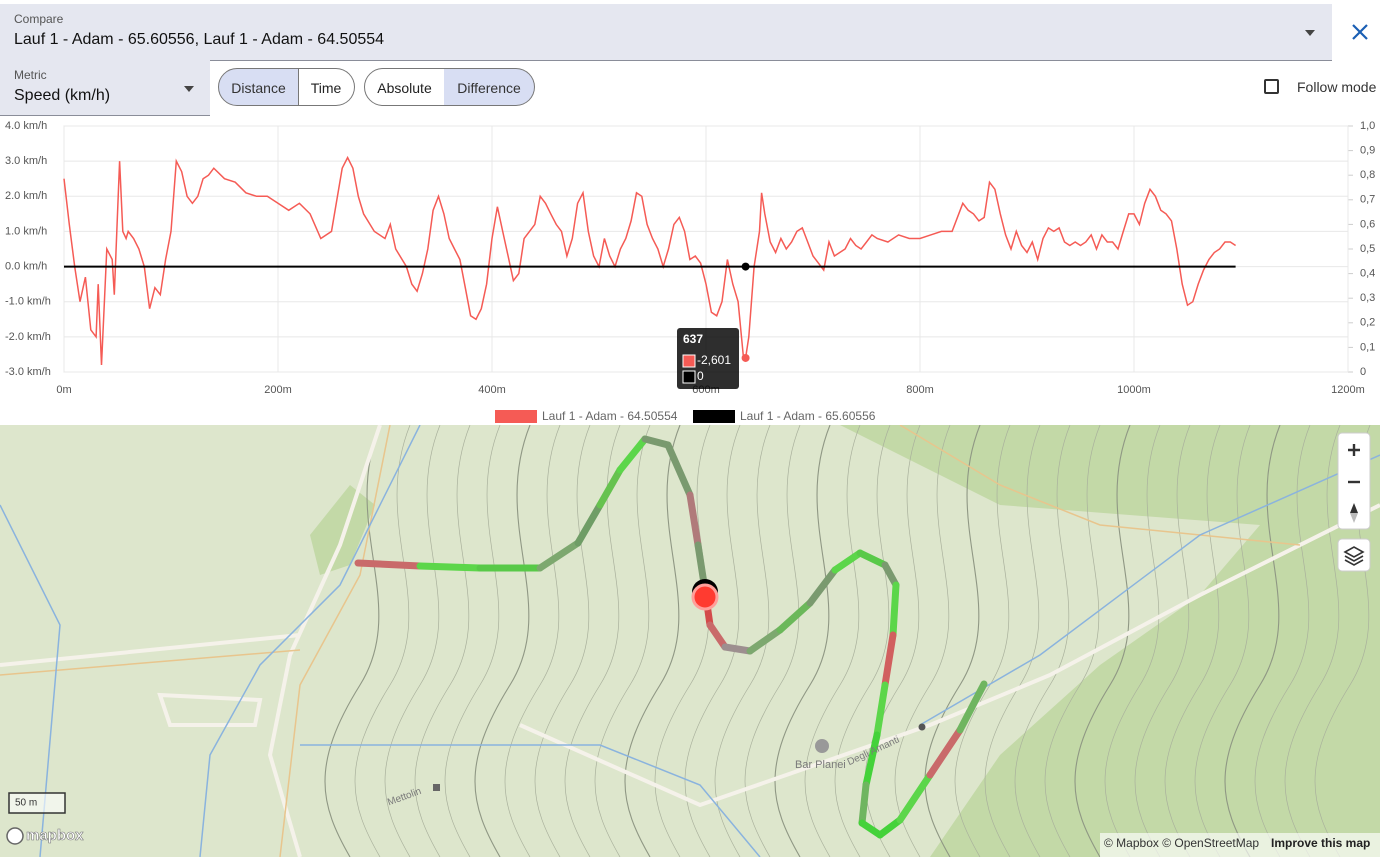 This screenshot has height=857, width=1388. What do you see at coordinates (15, 836) in the screenshot?
I see `mapbox-logo-icon` at bounding box center [15, 836].